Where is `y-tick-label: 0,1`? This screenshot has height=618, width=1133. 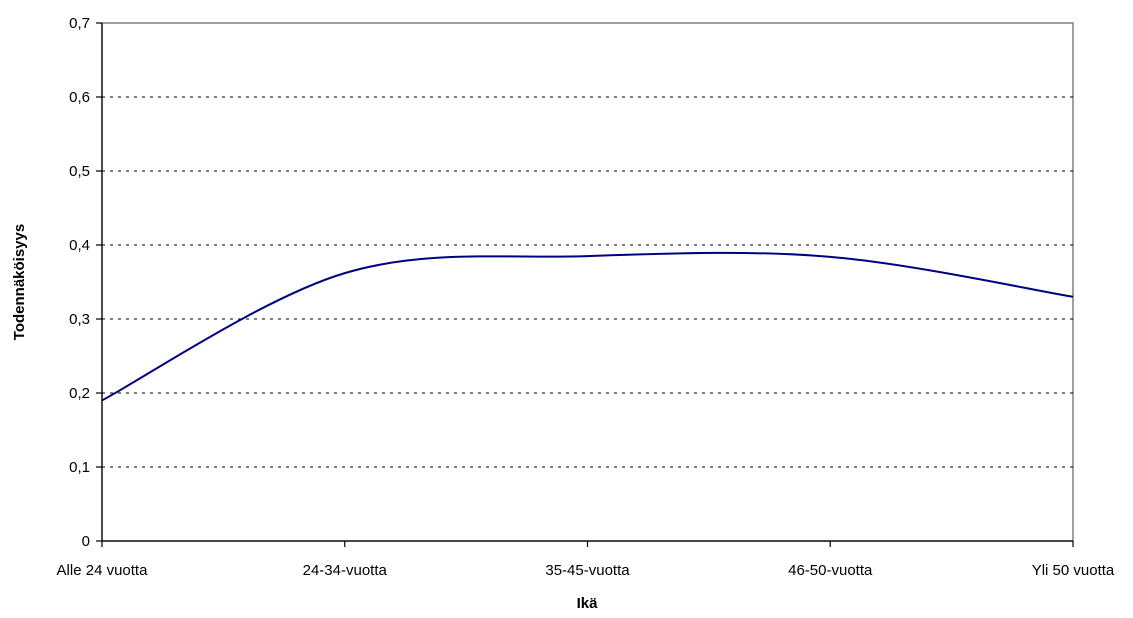 y-tick-label: 0,1 is located at coordinates (79, 467).